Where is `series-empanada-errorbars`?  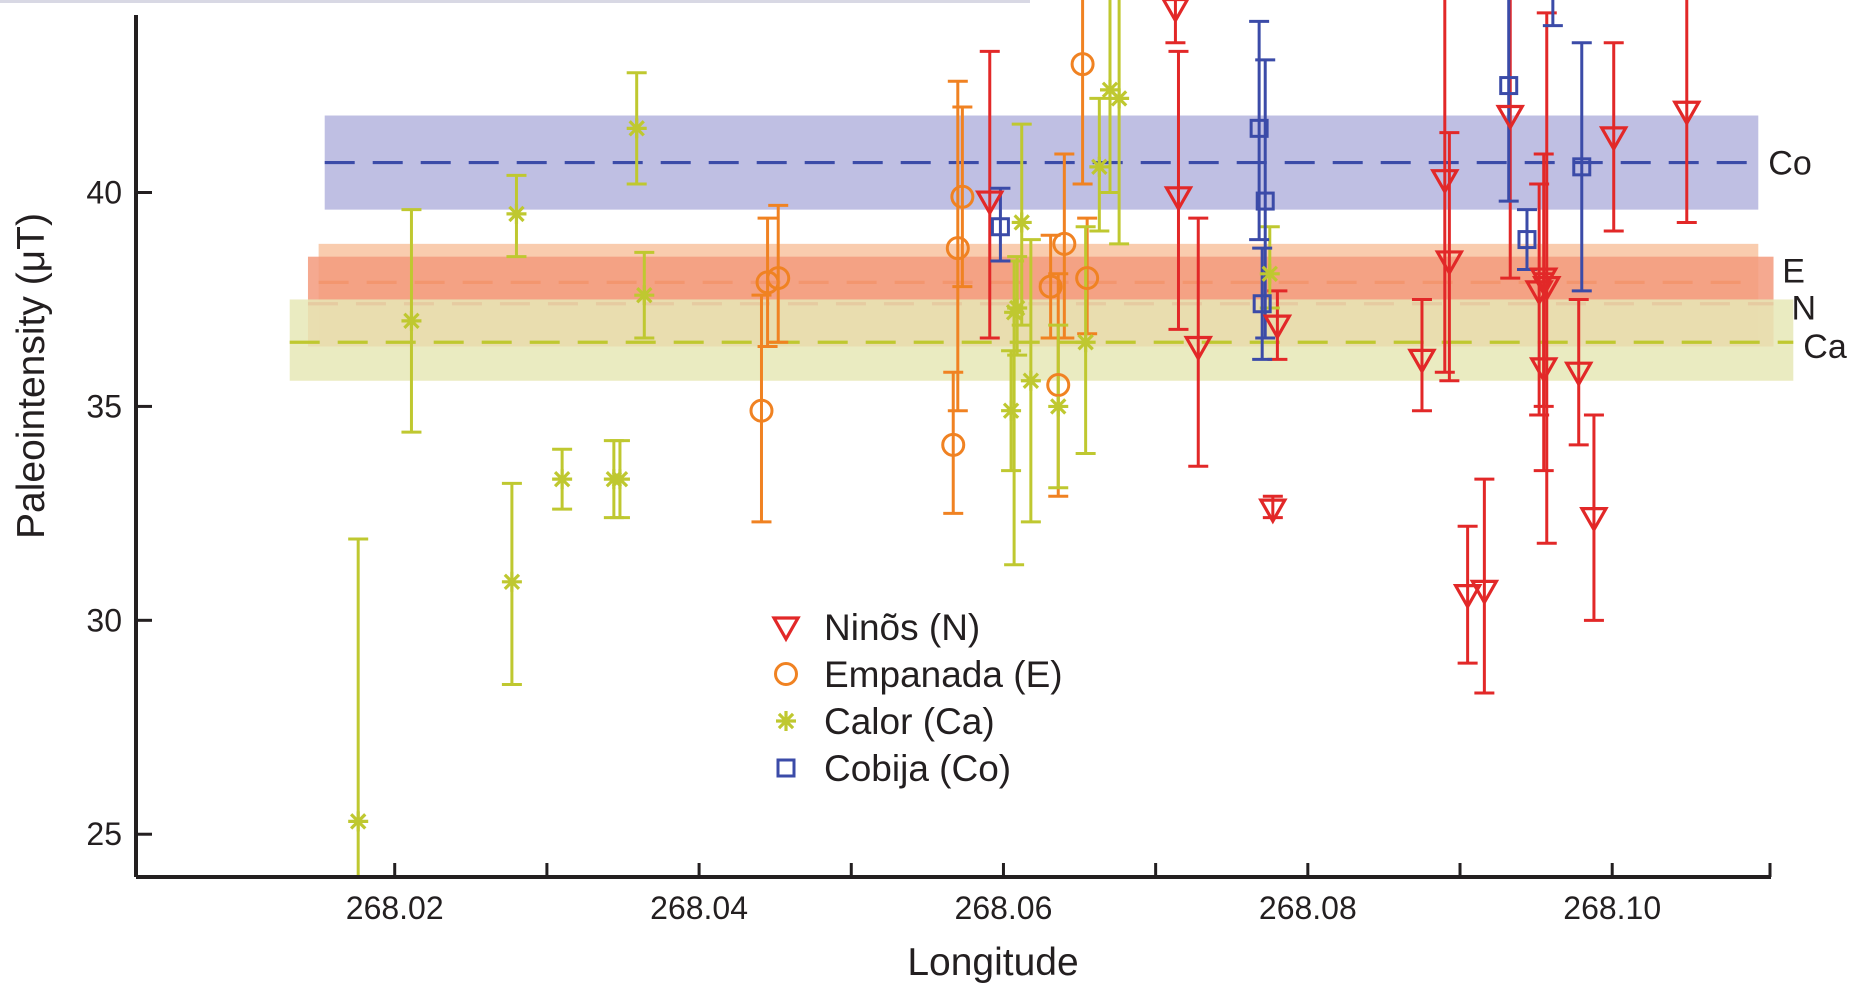
series-empanada-errorbars is located at coordinates (924, 262).